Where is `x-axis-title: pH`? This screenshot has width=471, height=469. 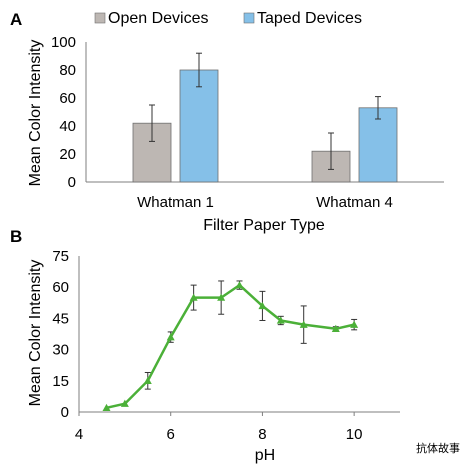 x-axis-title: pH is located at coordinates (265, 455).